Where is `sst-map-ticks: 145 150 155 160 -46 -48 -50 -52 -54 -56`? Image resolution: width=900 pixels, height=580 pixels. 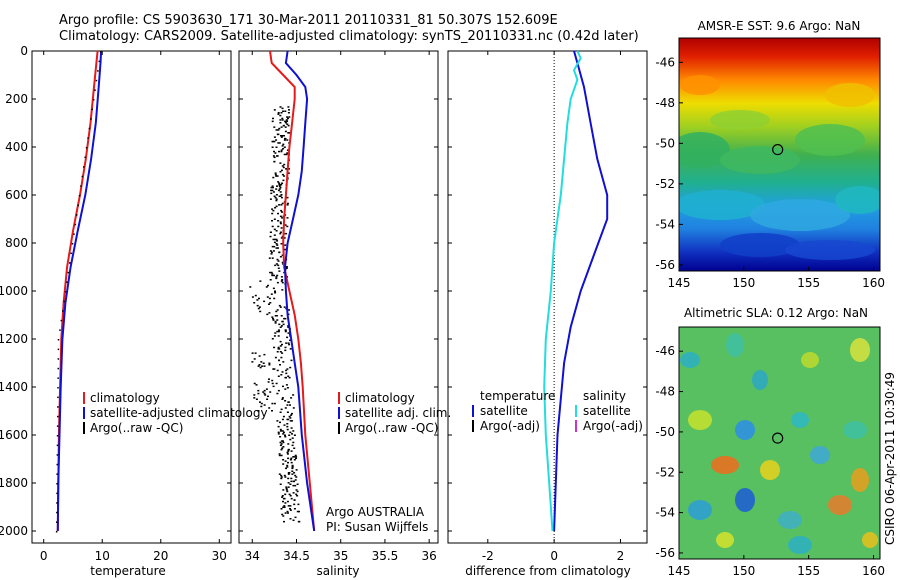 sst-map-ticks: 145 150 155 160 -46 -48 -50 -52 -54 -56 is located at coordinates (770, 172).